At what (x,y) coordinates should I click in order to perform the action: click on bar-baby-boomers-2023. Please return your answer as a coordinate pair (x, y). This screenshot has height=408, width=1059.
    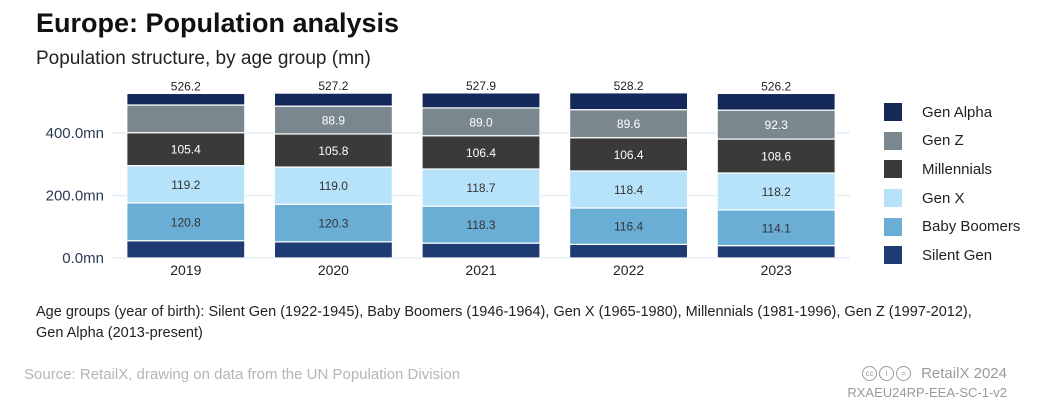
    Looking at the image, I should click on (776, 228).